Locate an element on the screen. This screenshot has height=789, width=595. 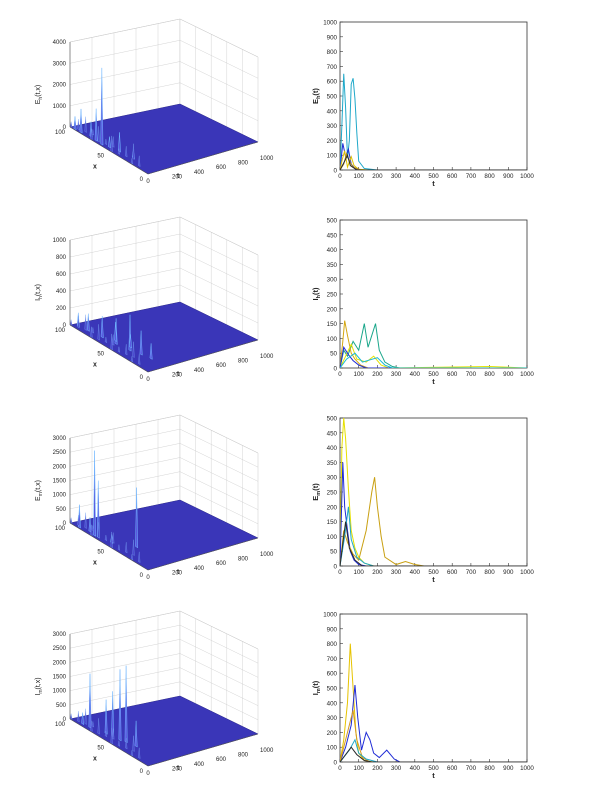
z-tick-label: 1500 is located at coordinates (60, 678).